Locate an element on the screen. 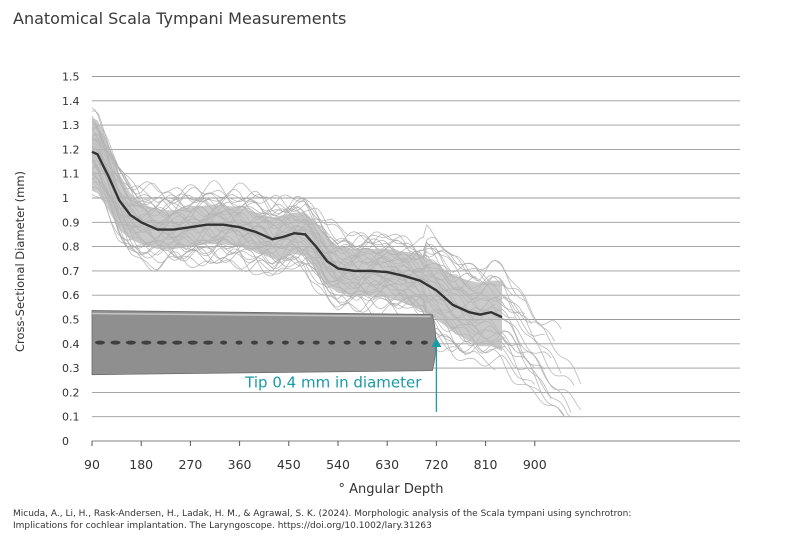 Image resolution: width=806 pixels, height=546 pixels. y-tick-label: 1.4 is located at coordinates (71, 101).